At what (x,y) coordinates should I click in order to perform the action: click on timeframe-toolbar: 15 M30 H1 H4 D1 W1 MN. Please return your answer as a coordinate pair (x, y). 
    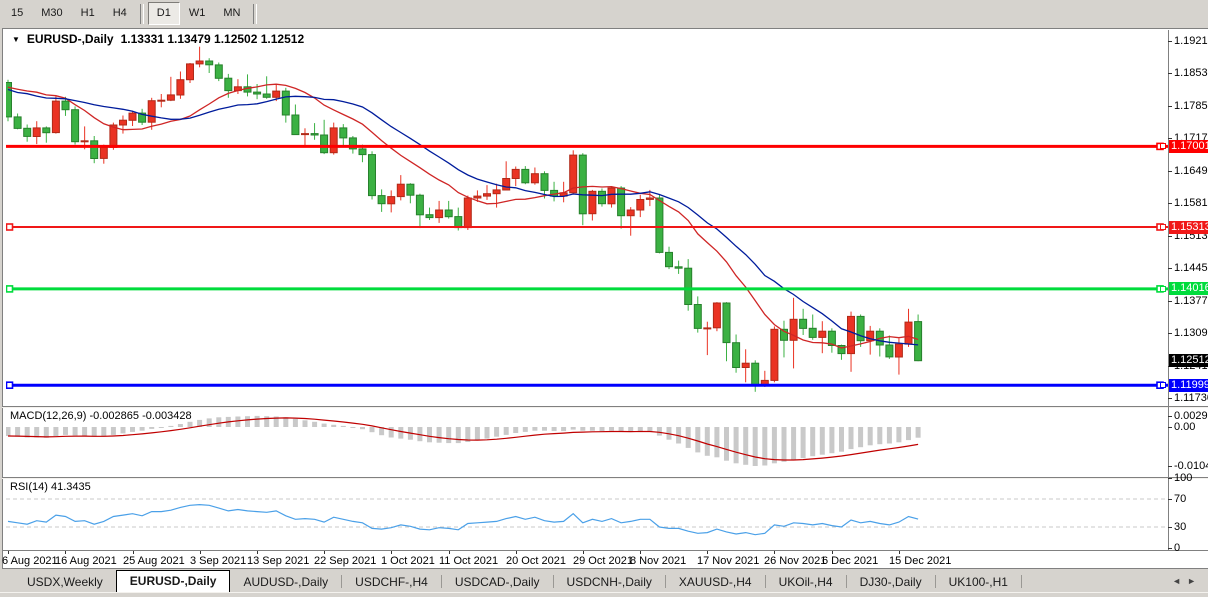
    Looking at the image, I should click on (604, 13).